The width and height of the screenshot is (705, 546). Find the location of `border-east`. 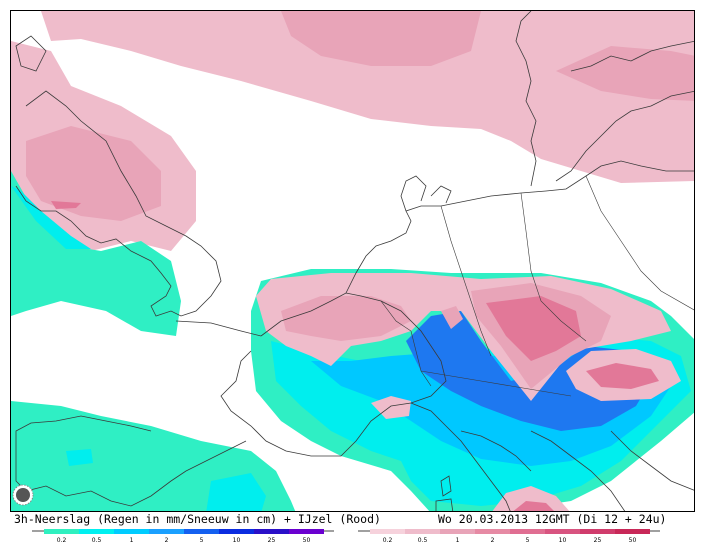

border-east is located at coordinates (639, 243).